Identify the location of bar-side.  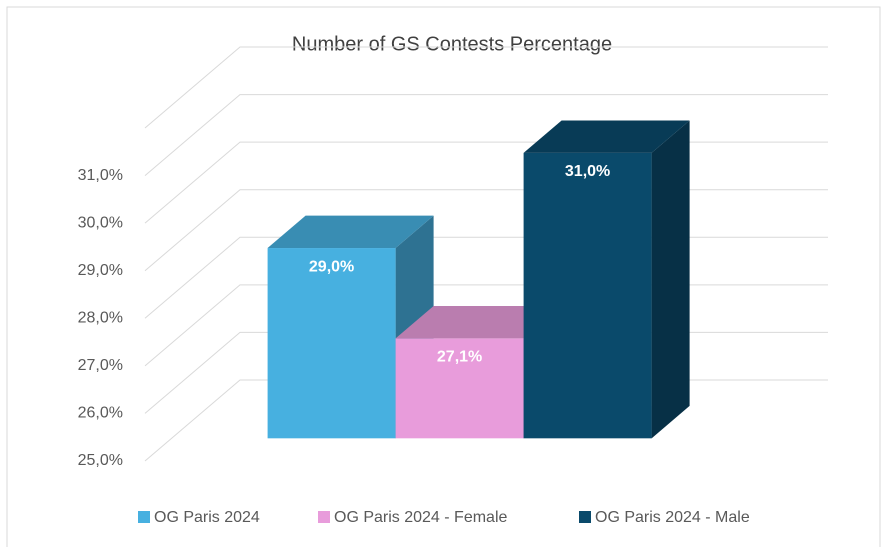
(670, 279).